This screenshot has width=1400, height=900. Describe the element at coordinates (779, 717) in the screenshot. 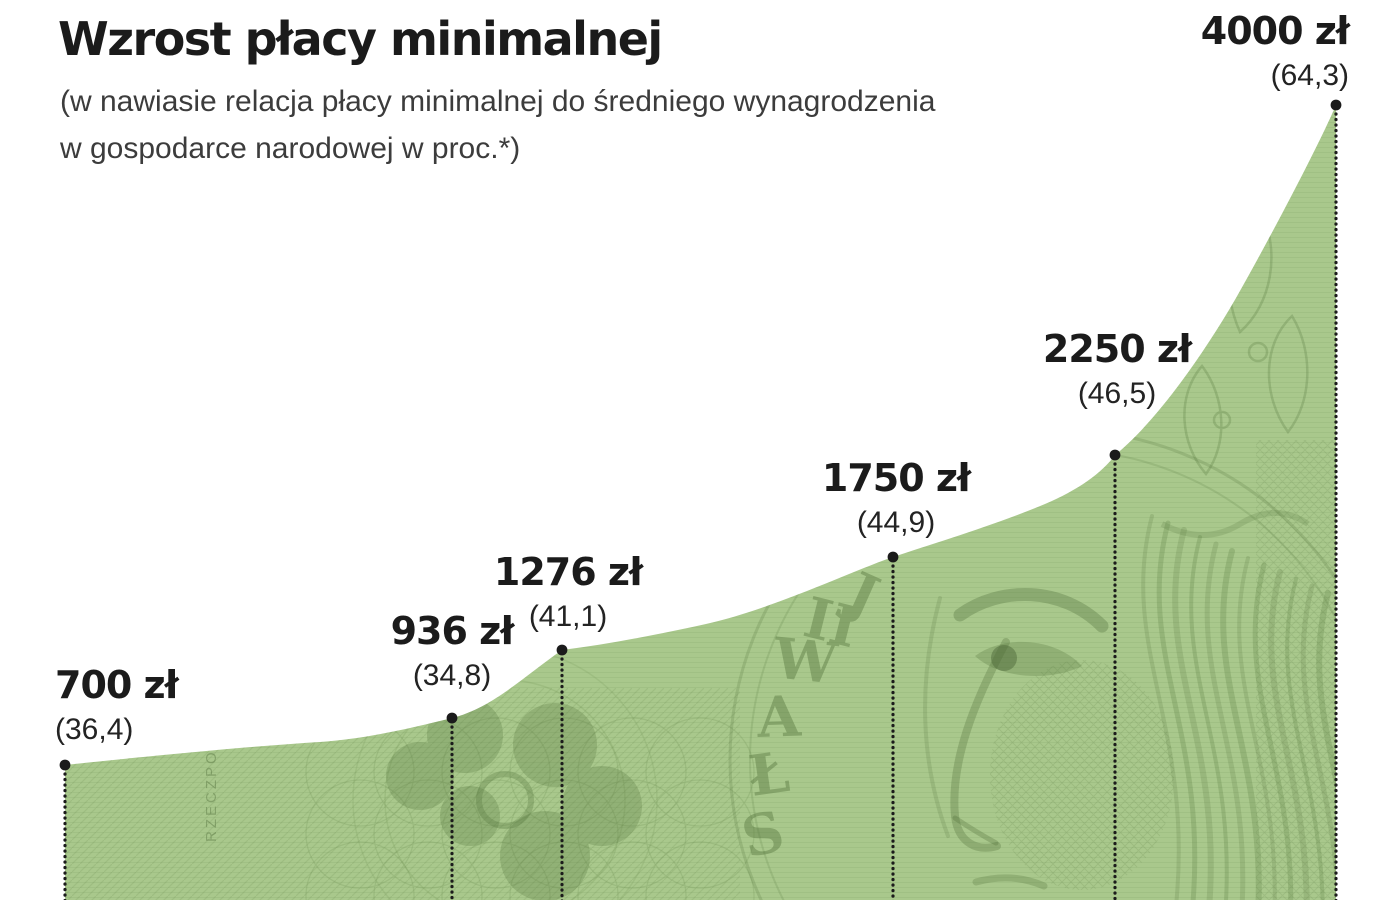

I see `inscription-letter: A` at that location.